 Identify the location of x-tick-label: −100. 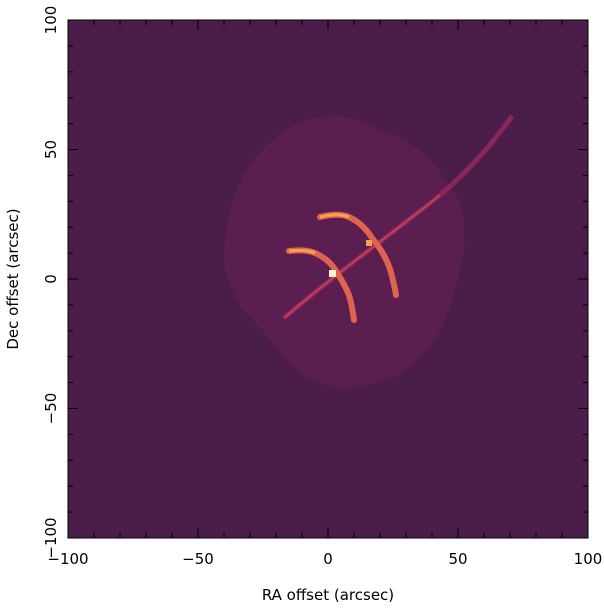
(67, 559).